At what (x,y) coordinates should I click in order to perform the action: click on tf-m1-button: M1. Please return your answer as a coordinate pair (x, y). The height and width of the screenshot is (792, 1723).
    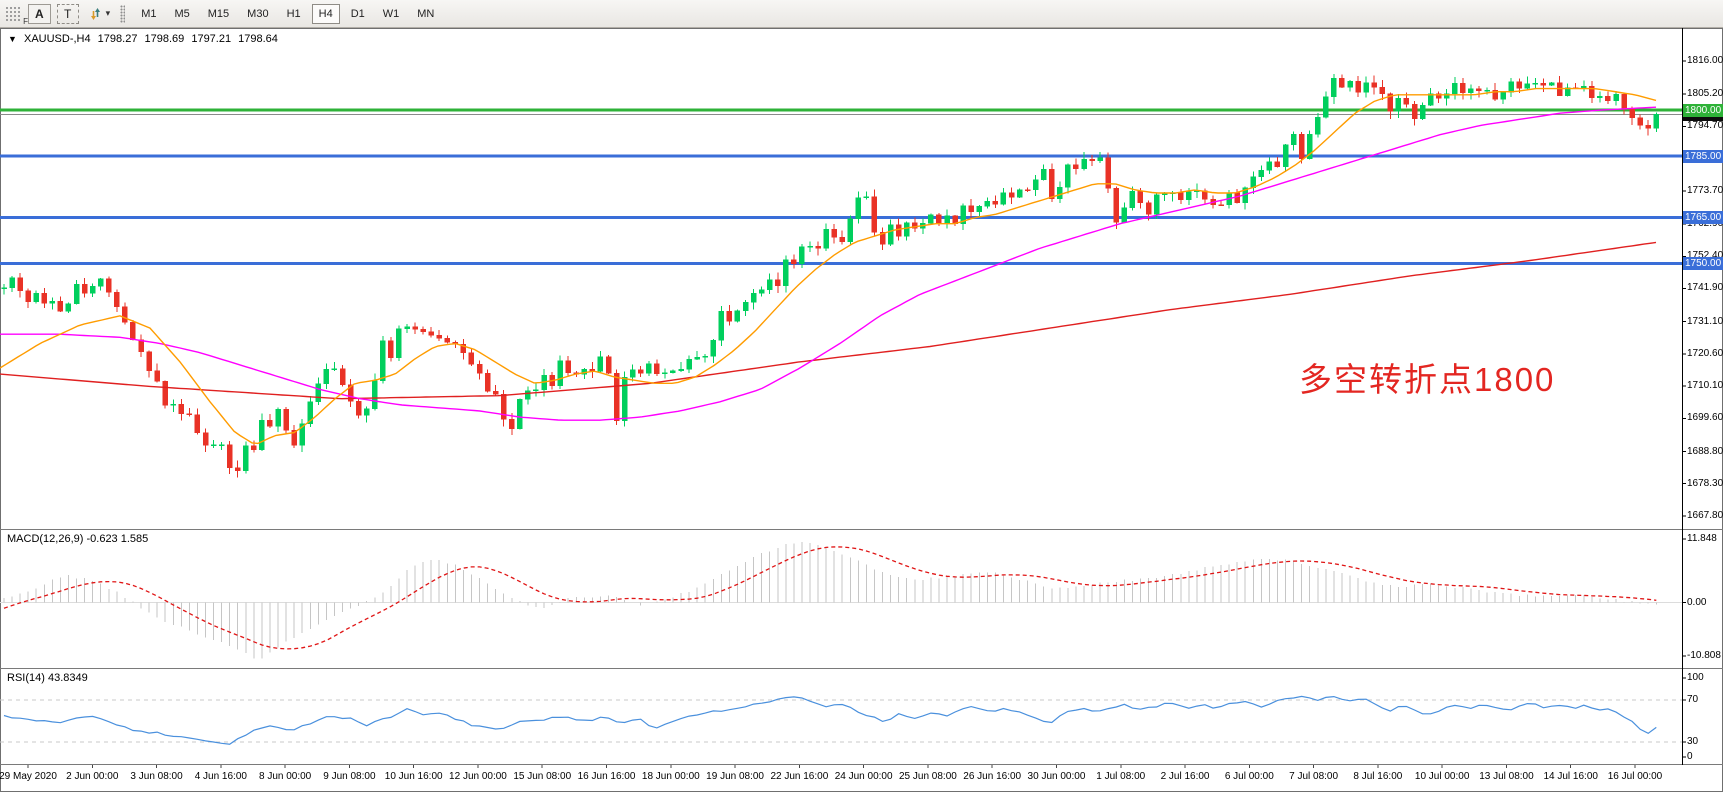
    Looking at the image, I should click on (148, 14).